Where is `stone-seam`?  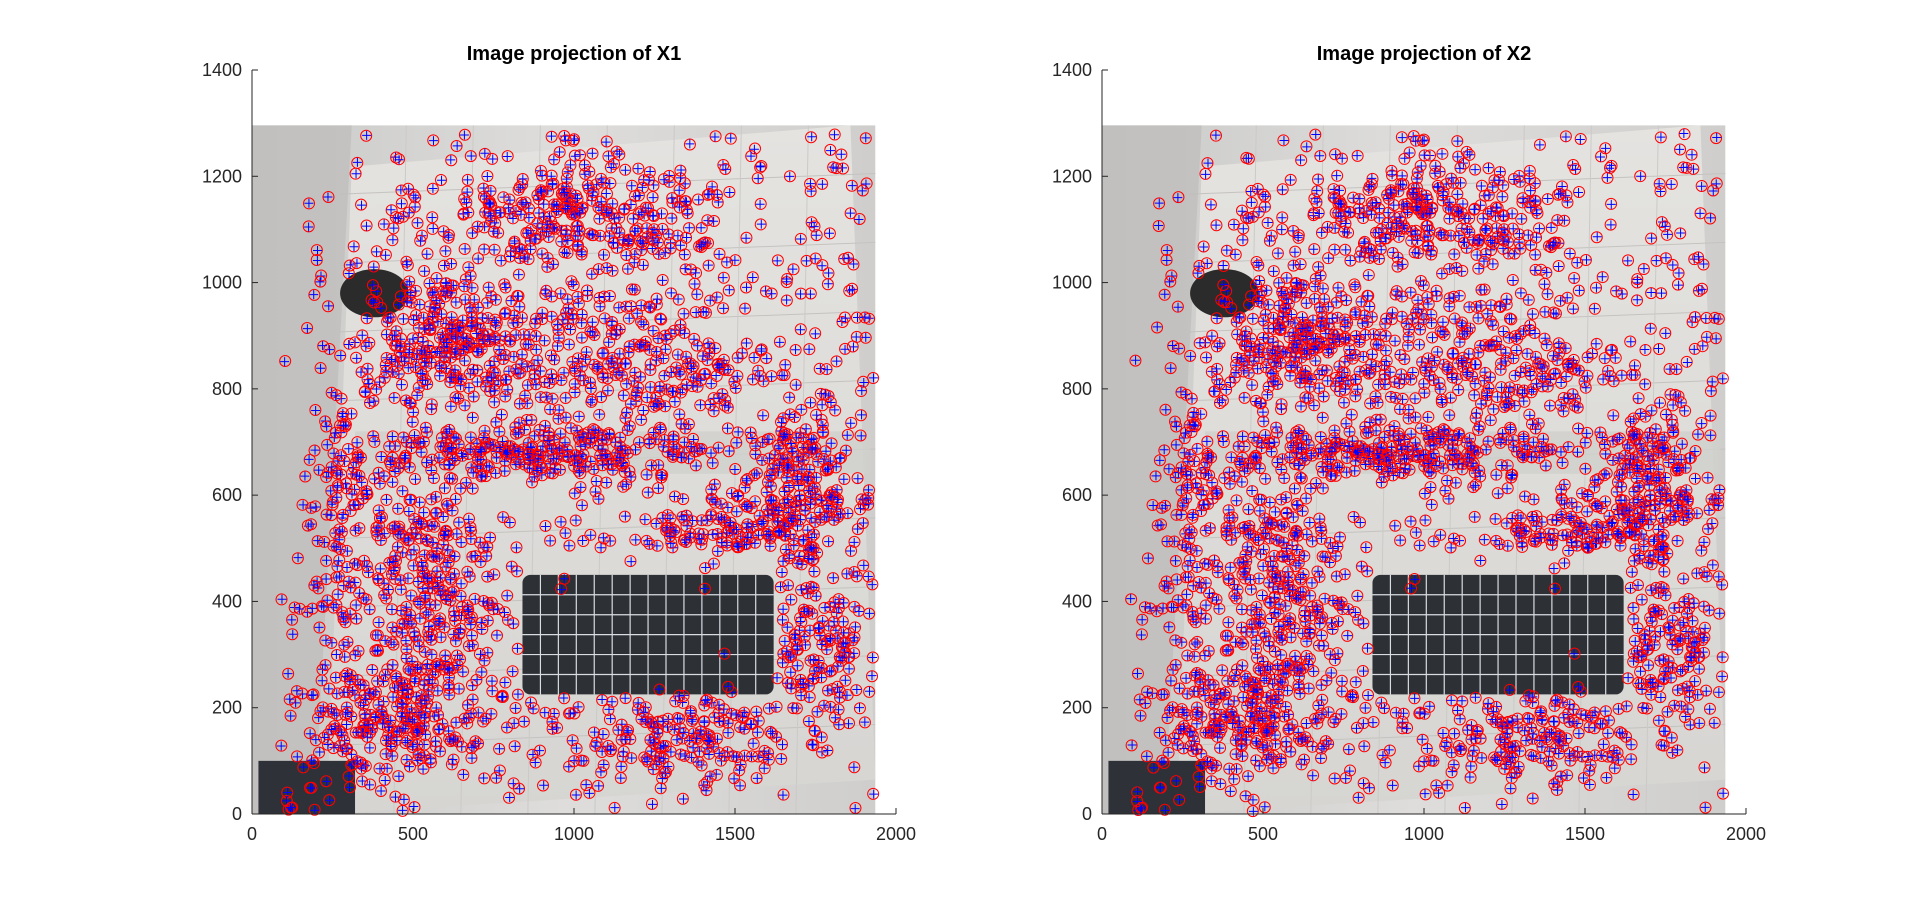 stone-seam is located at coordinates (607, 252).